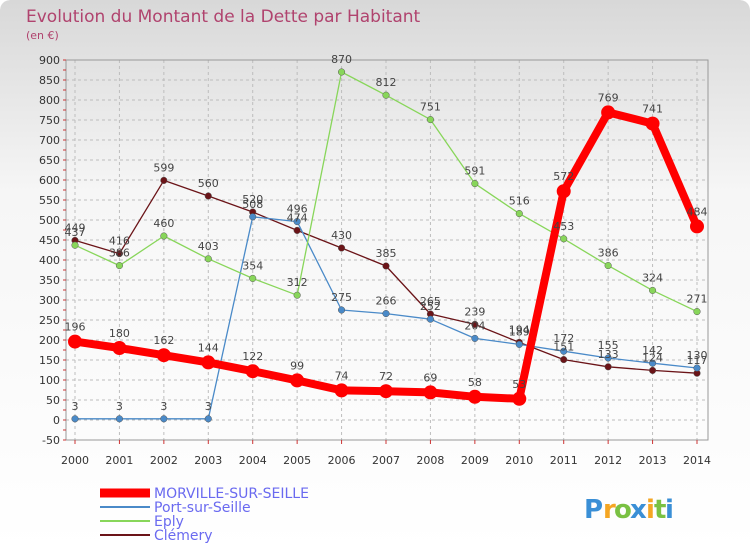  I want to click on data-label-eply: 751, so click(430, 107).